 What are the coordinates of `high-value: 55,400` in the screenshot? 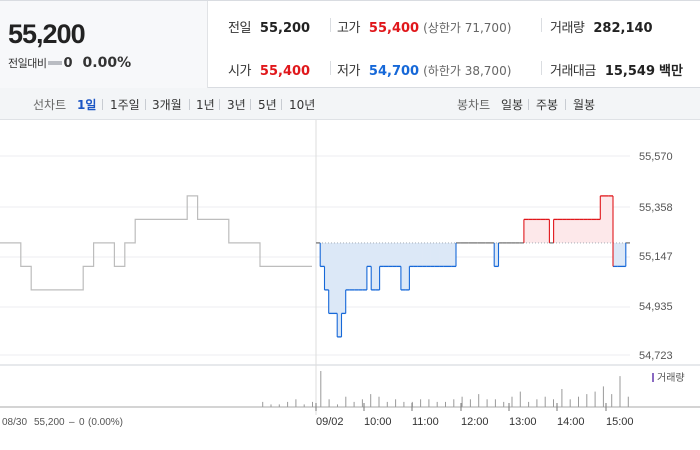 It's located at (394, 28).